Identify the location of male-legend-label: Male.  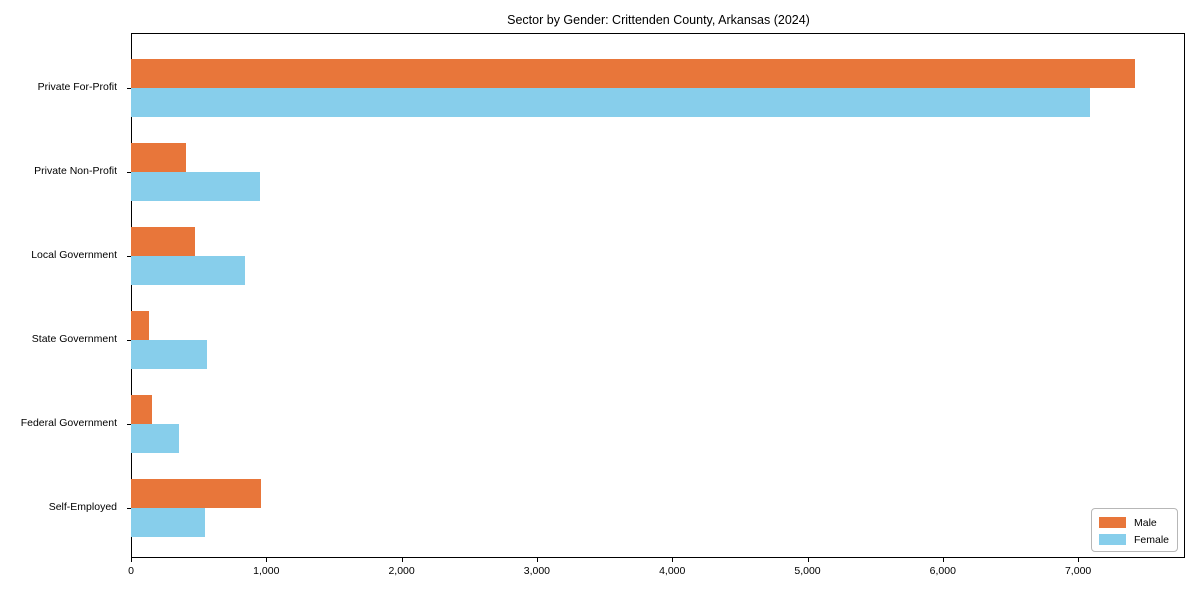
(1145, 522).